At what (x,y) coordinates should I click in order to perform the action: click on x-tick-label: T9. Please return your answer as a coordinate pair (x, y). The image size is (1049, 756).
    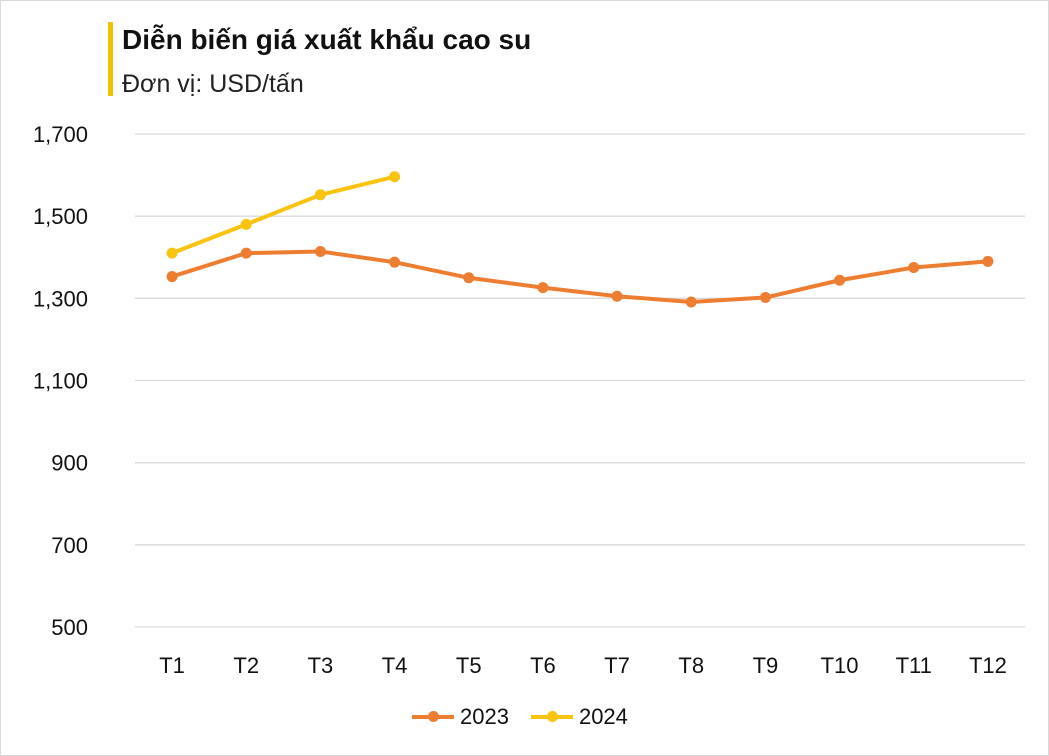
    Looking at the image, I should click on (766, 665).